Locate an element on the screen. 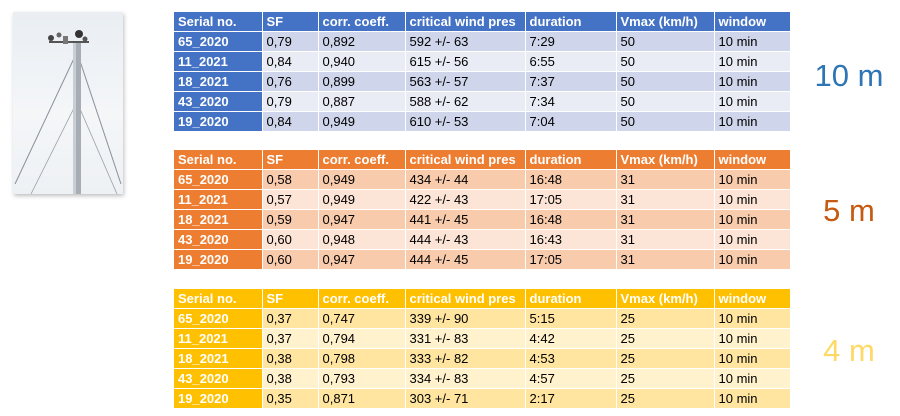  cell-serial: 19_2020 is located at coordinates (218, 121).